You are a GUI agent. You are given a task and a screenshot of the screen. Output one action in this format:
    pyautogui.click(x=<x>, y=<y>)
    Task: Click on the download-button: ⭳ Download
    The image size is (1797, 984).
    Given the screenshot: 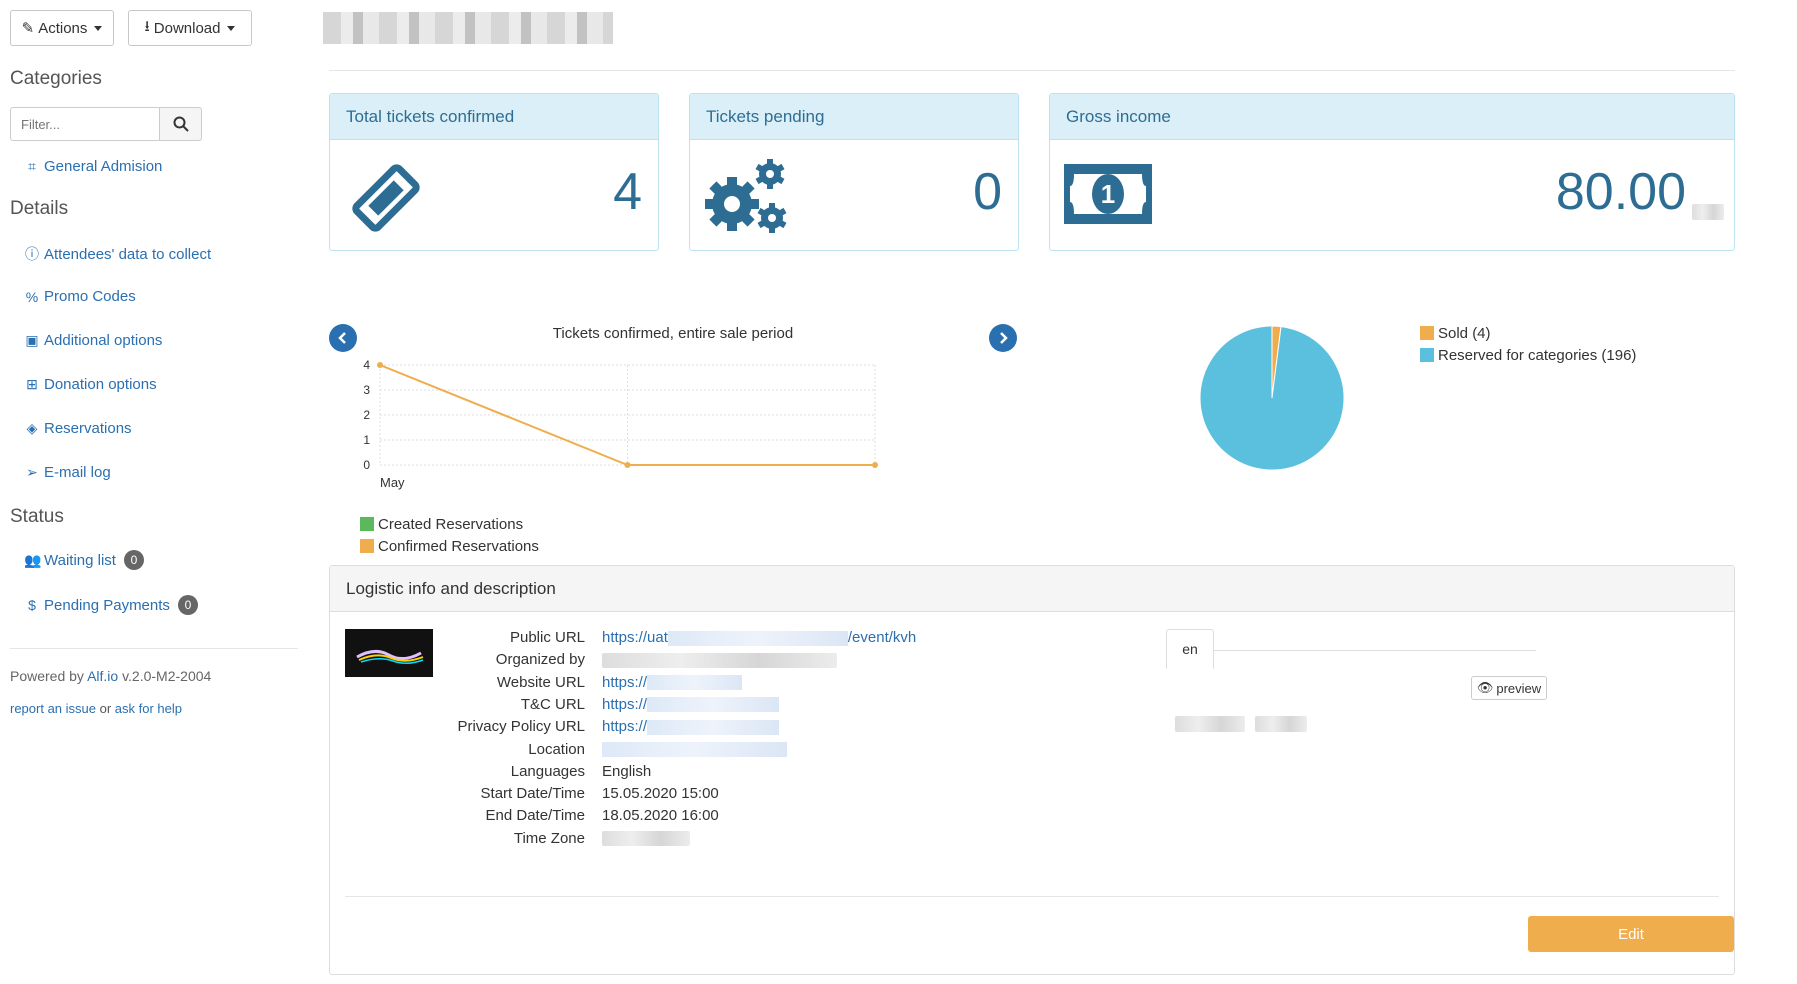 What is the action you would take?
    pyautogui.click(x=190, y=28)
    